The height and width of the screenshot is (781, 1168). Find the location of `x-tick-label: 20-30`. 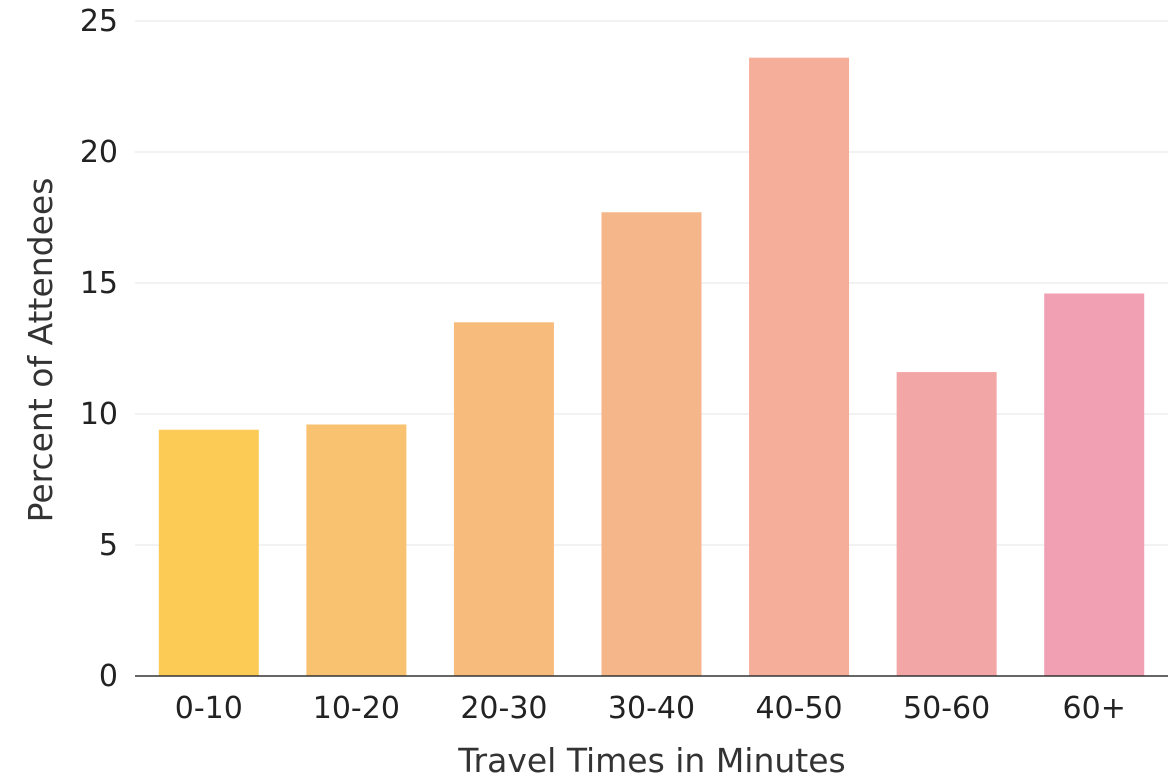

x-tick-label: 20-30 is located at coordinates (503, 708).